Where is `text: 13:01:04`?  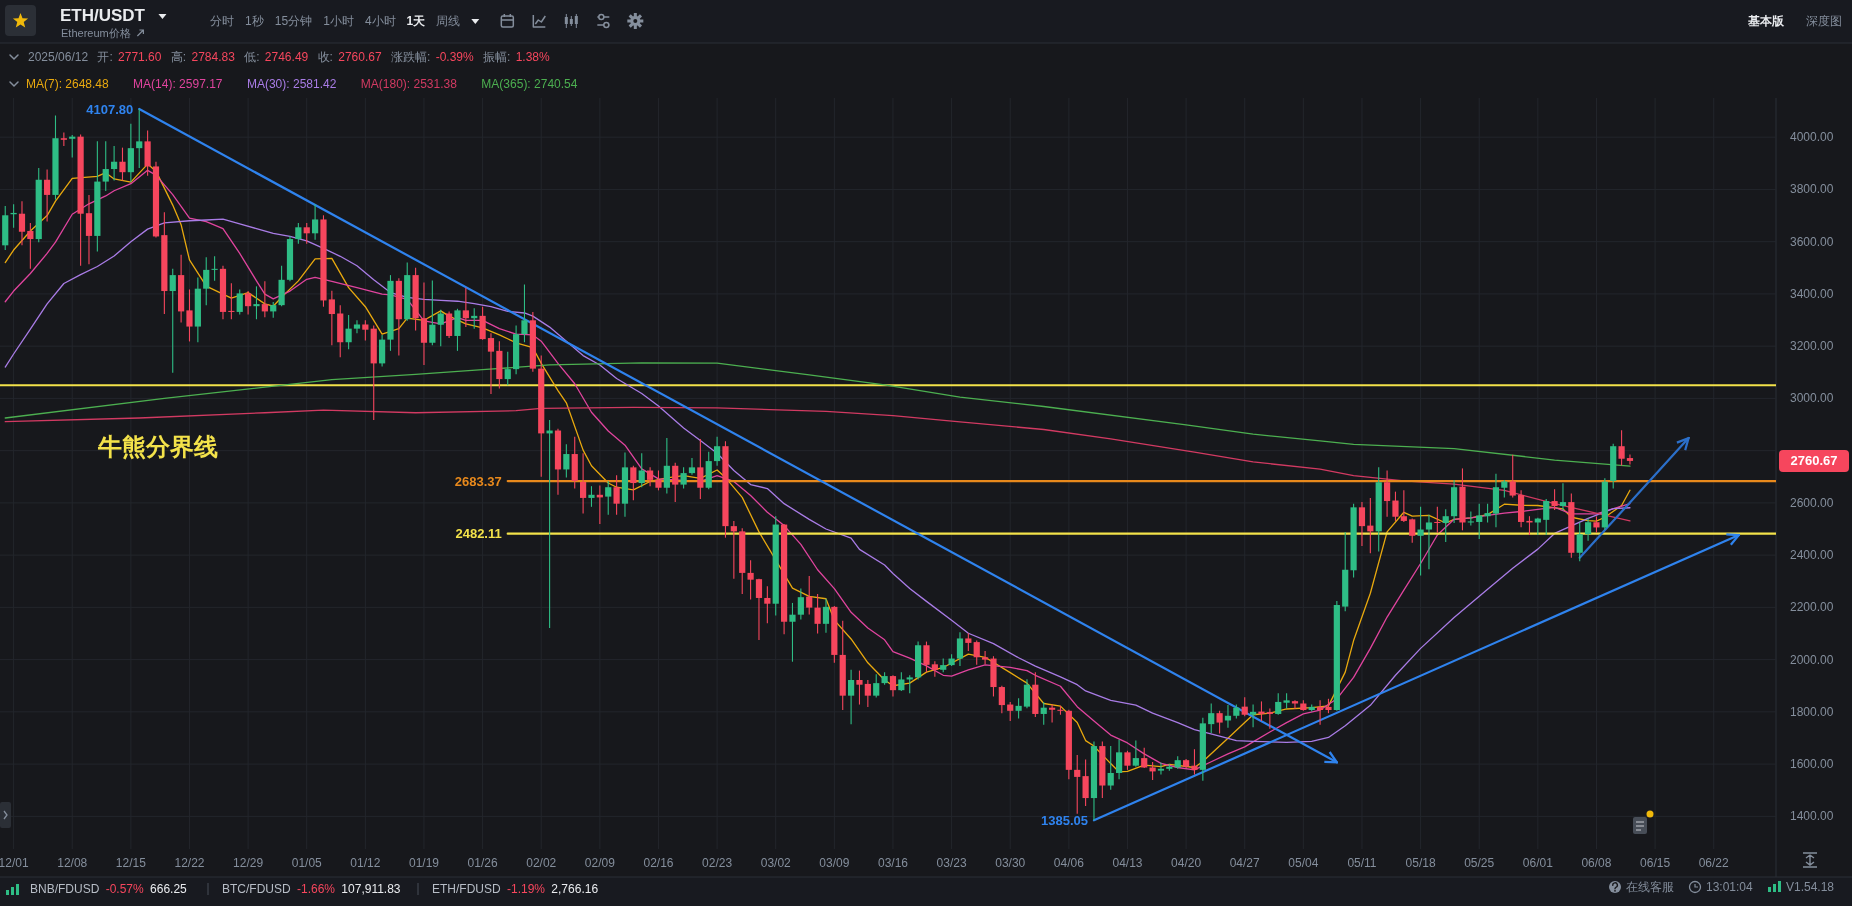
text: 13:01:04 is located at coordinates (1730, 887).